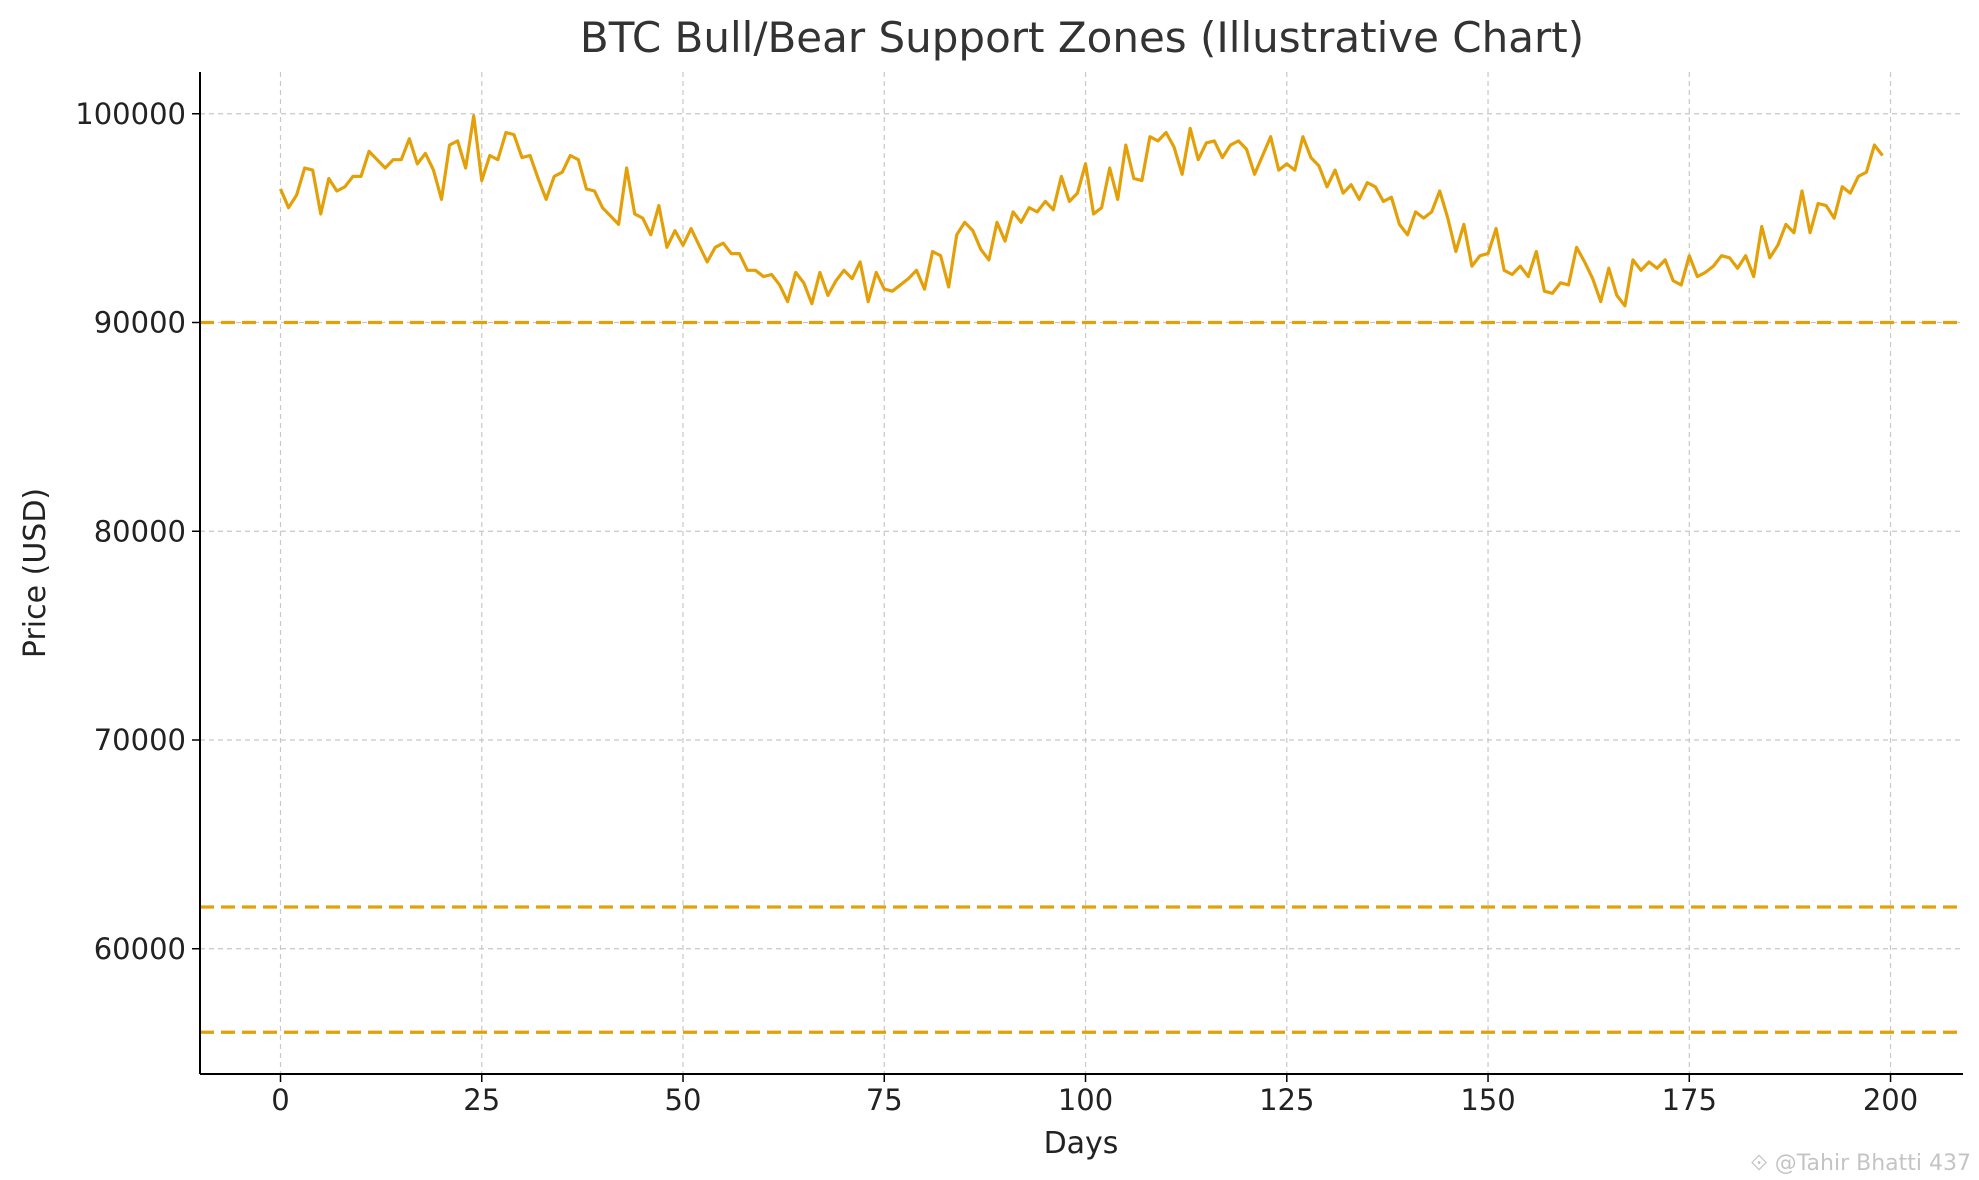 This screenshot has width=1979, height=1180. Describe the element at coordinates (1081, 1143) in the screenshot. I see `x-axis-label: Days` at that location.